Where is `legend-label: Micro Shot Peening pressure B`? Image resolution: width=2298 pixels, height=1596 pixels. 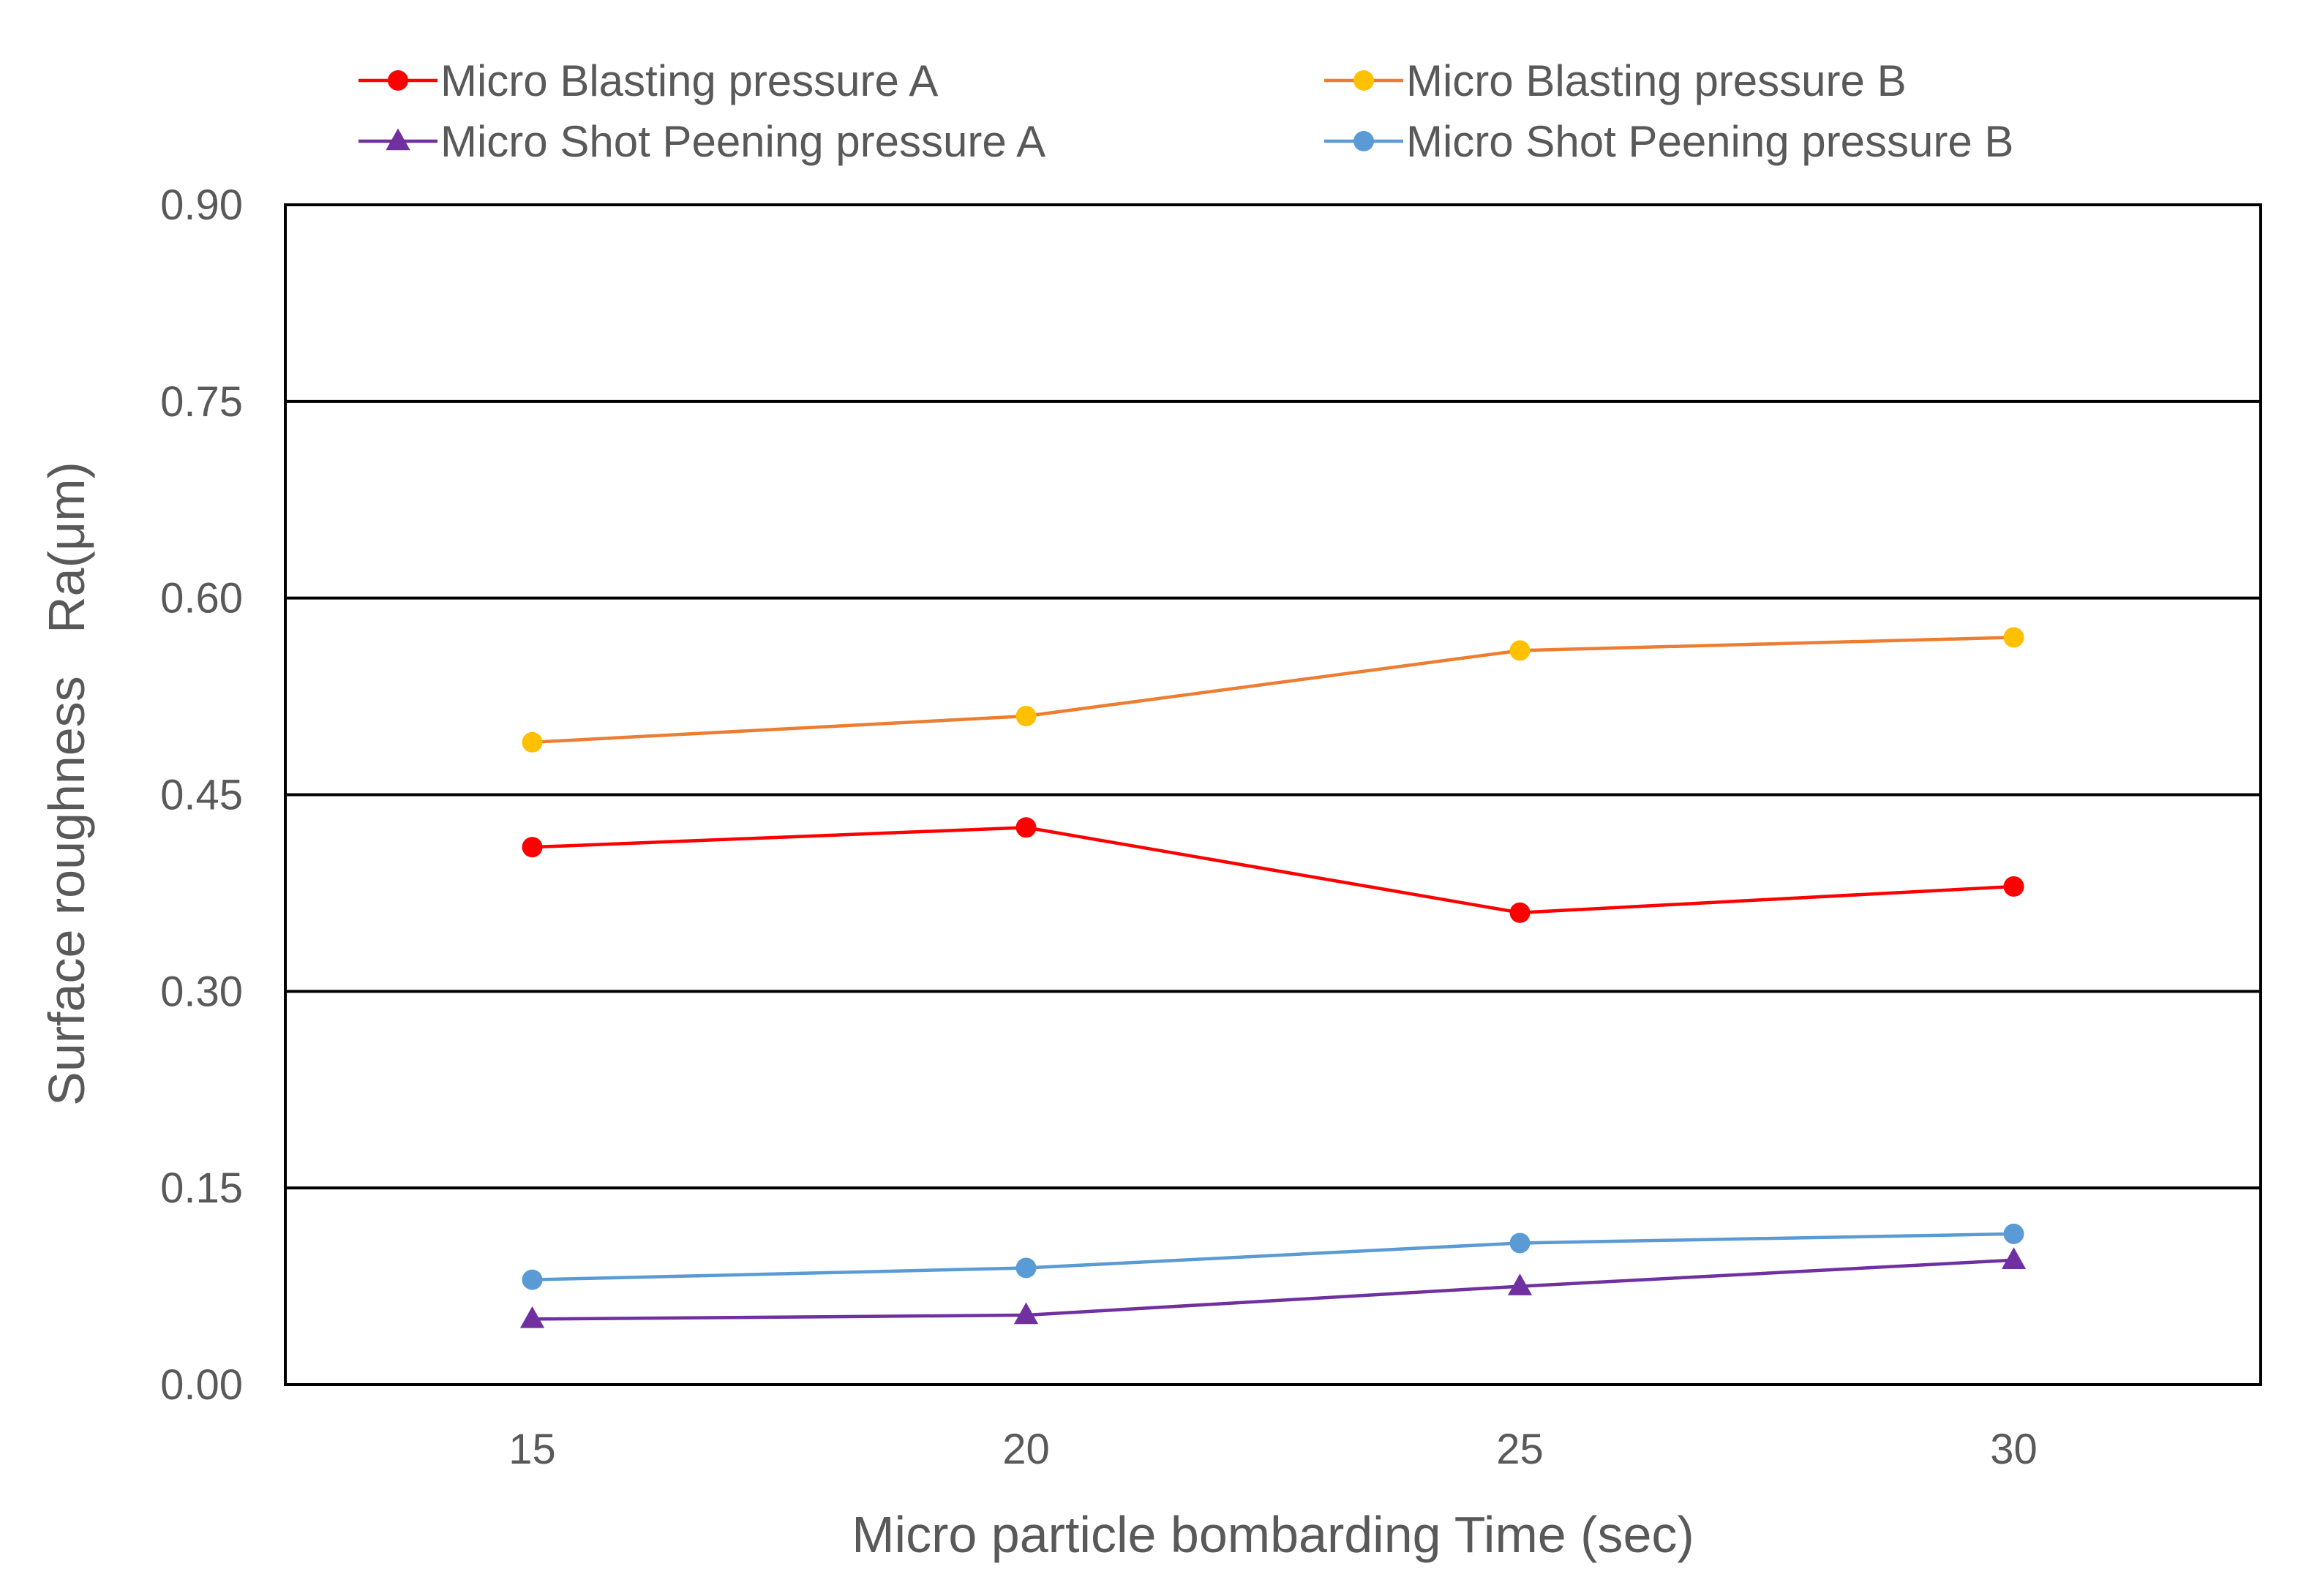
legend-label: Micro Shot Peening pressure B is located at coordinates (1709, 141).